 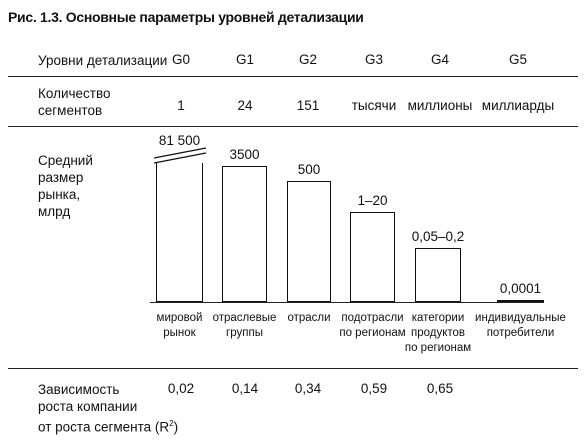 What do you see at coordinates (181, 155) in the screenshot?
I see `axis-break-mark` at bounding box center [181, 155].